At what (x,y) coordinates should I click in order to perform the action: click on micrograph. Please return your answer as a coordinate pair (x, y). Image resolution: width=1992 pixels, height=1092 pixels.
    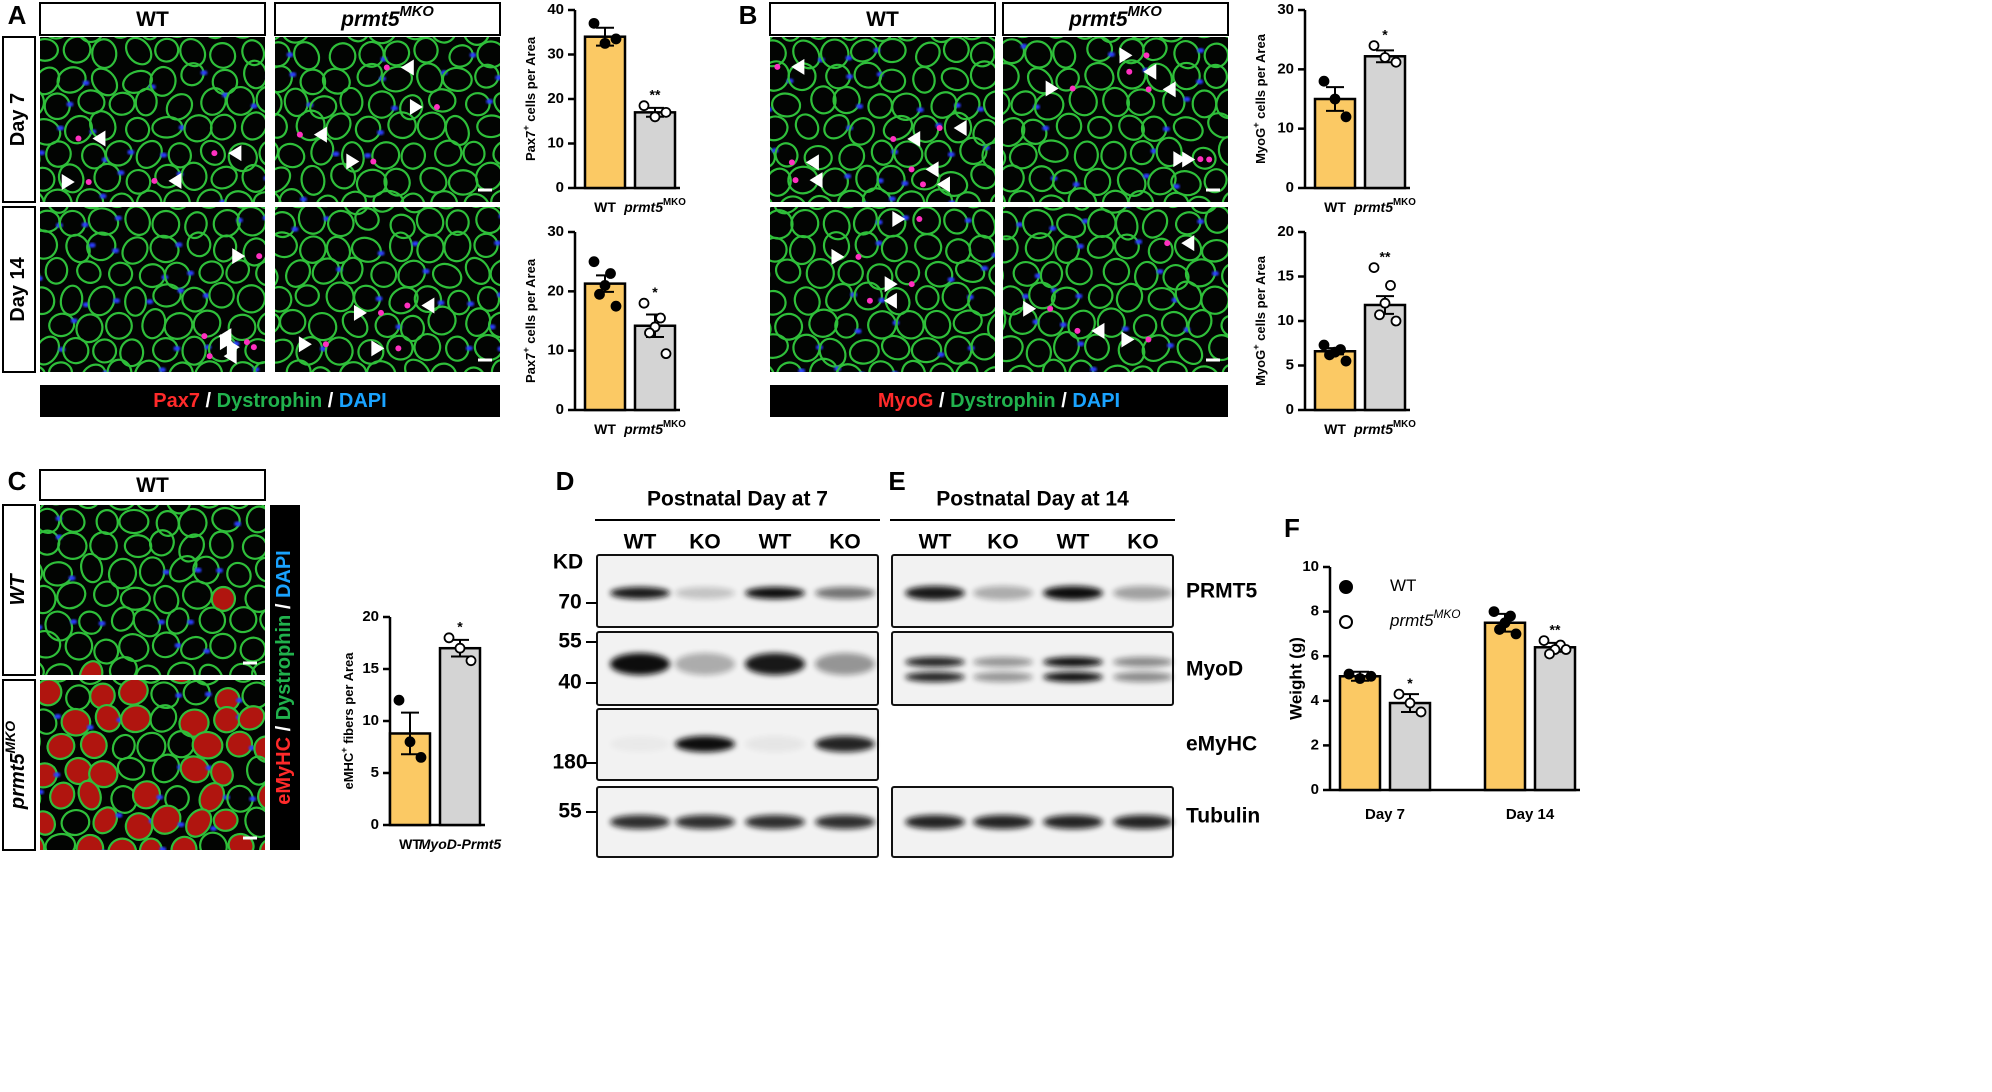
    Looking at the image, I should click on (1115, 289).